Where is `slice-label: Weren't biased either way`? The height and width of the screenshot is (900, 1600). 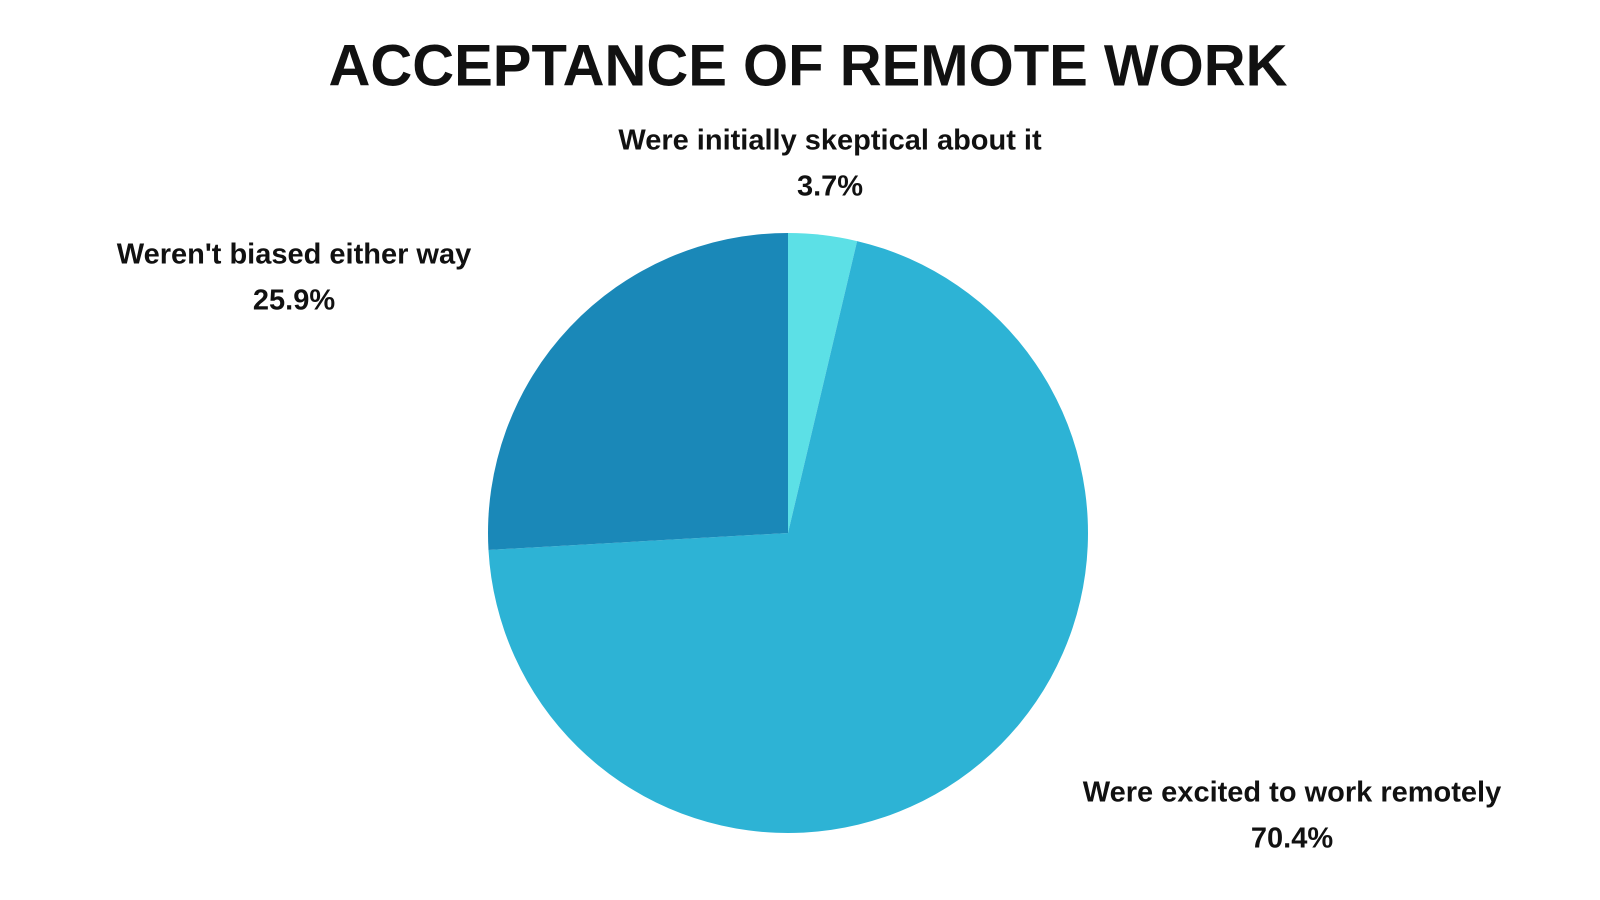
slice-label: Weren't biased either way is located at coordinates (294, 255).